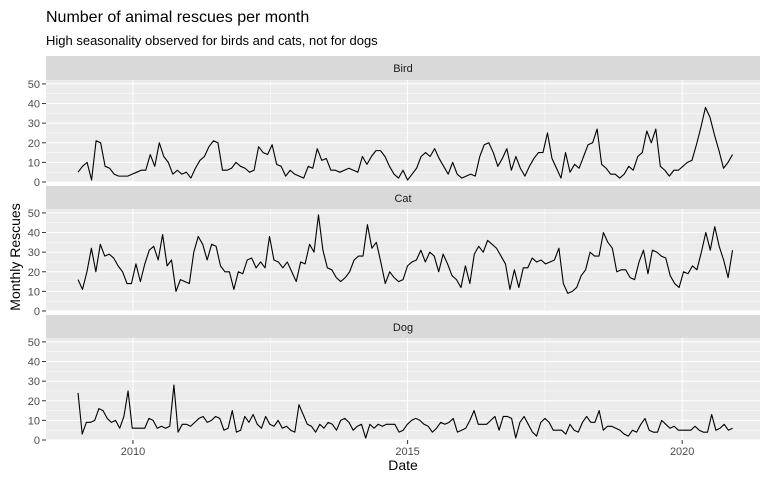  What do you see at coordinates (133, 452) in the screenshot?
I see `x-tick-label: 2010` at bounding box center [133, 452].